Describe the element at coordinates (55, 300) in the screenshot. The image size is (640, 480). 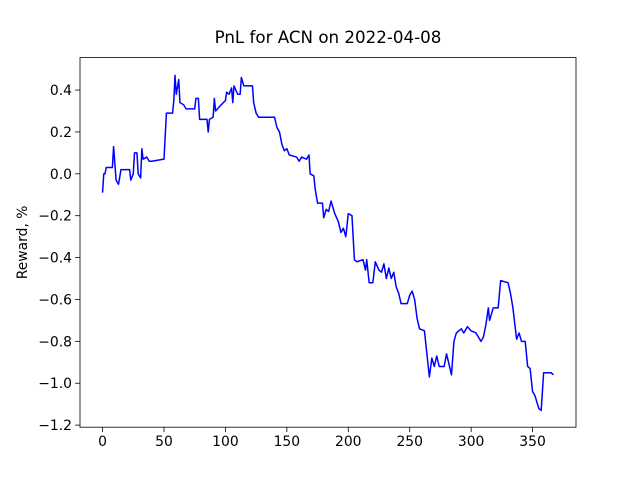
I see `y-tick-label: −0.6` at that location.